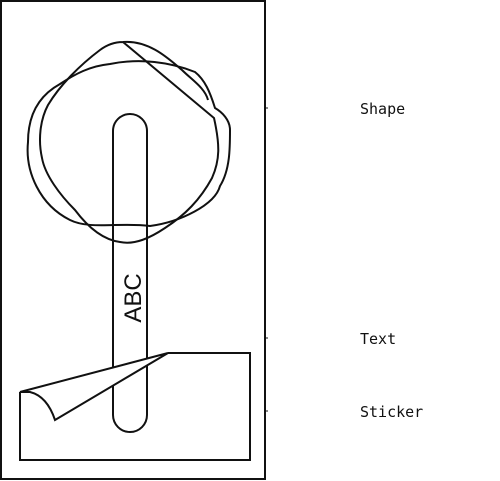 Image resolution: width=500 pixels, height=481 pixels. Describe the element at coordinates (94, 387) in the screenshot. I see `sticker-peel` at that location.